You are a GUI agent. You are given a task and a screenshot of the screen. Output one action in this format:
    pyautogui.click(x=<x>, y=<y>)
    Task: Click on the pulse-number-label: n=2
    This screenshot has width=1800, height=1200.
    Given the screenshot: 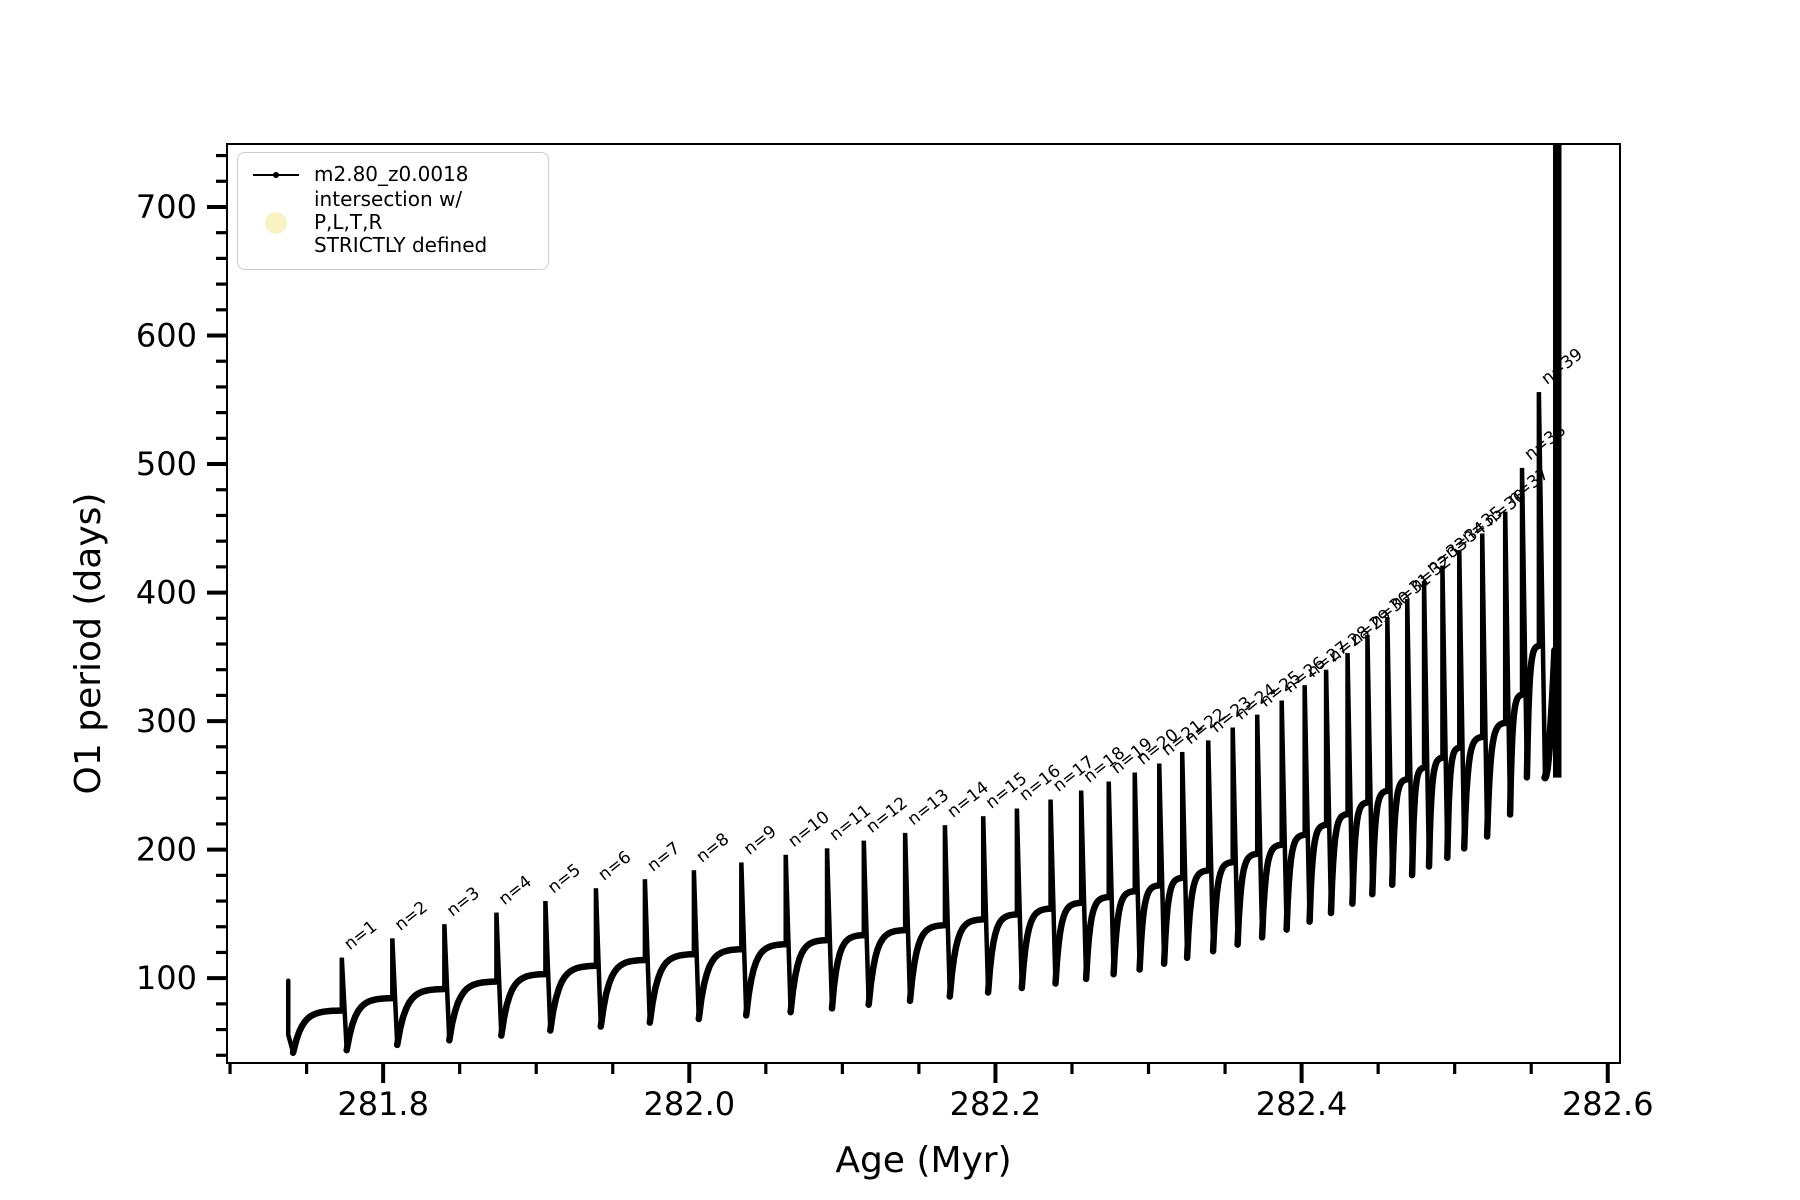 What is the action you would take?
    pyautogui.click(x=411, y=916)
    